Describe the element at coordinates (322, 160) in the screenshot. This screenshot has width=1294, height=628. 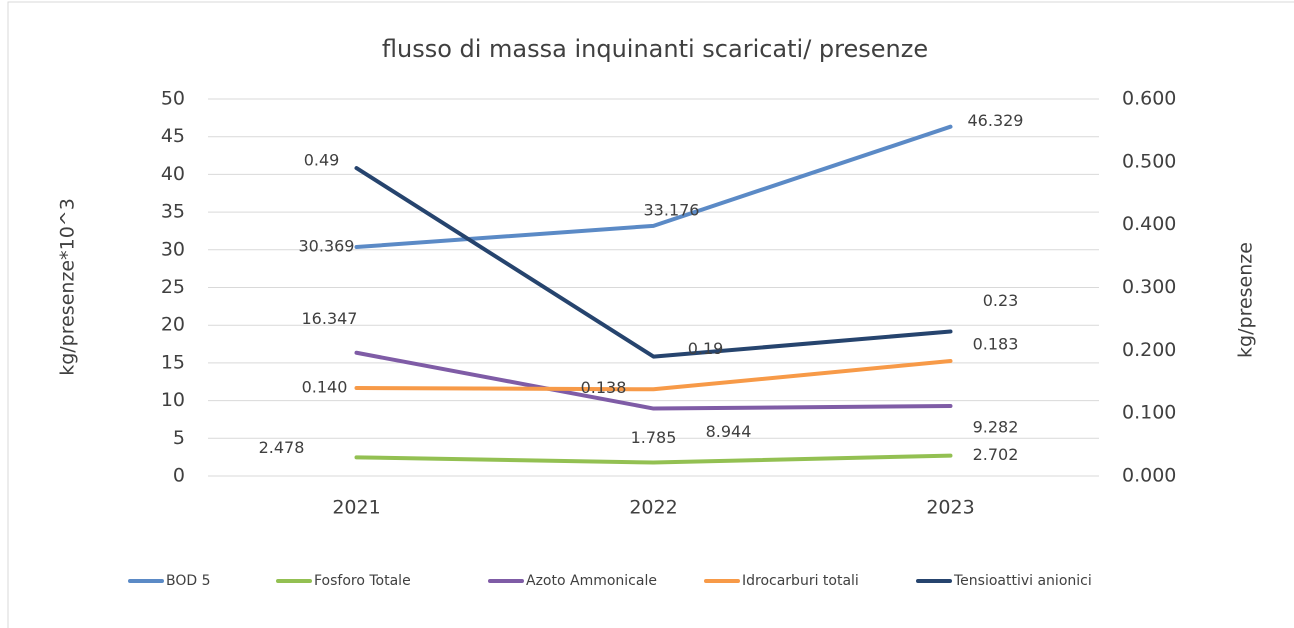
I see `data-label: 0.49` at that location.